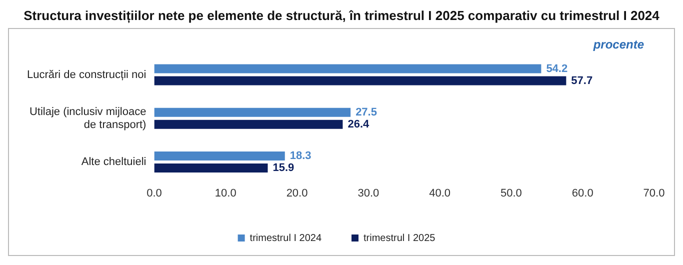 The image size is (683, 265). Describe the element at coordinates (286, 238) in the screenshot. I see `legend-label: trimestrul I 2024` at that location.